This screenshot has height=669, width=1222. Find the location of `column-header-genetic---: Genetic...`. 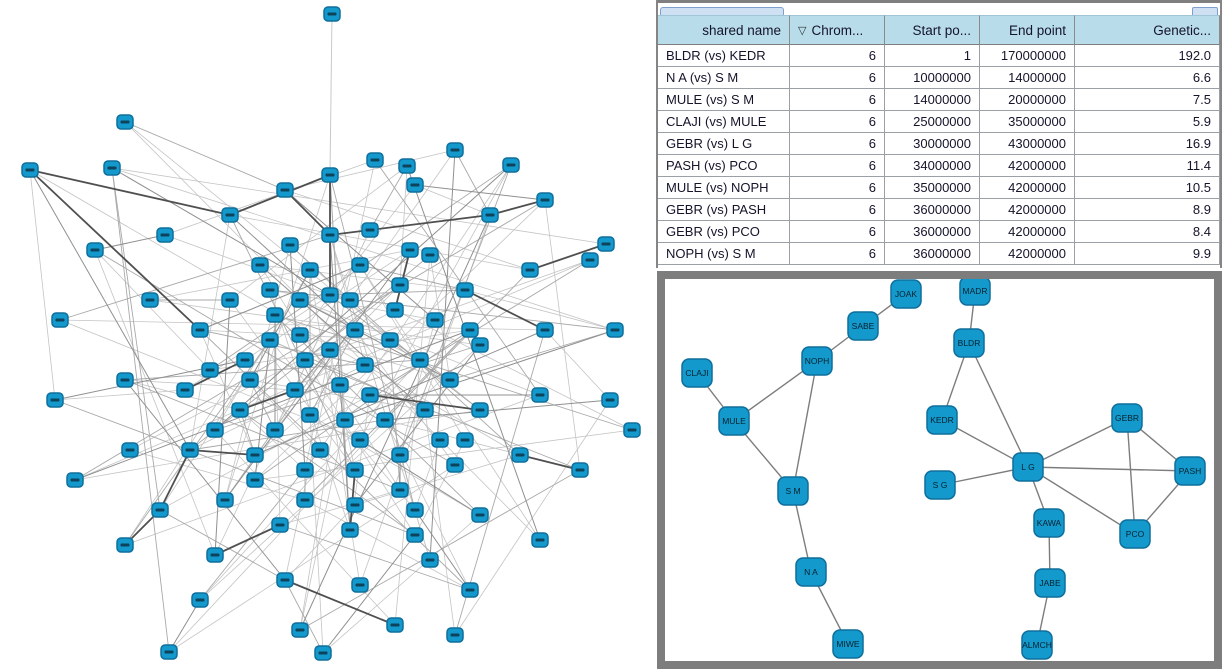

column-header-genetic---: Genetic... is located at coordinates (1147, 30).